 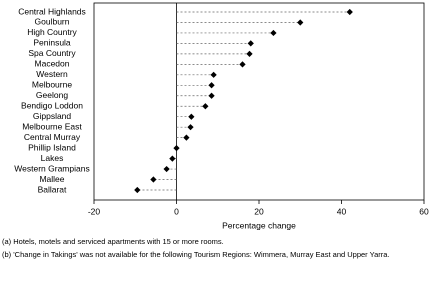 I want to click on x-tick-label: 20, so click(x=259, y=211).